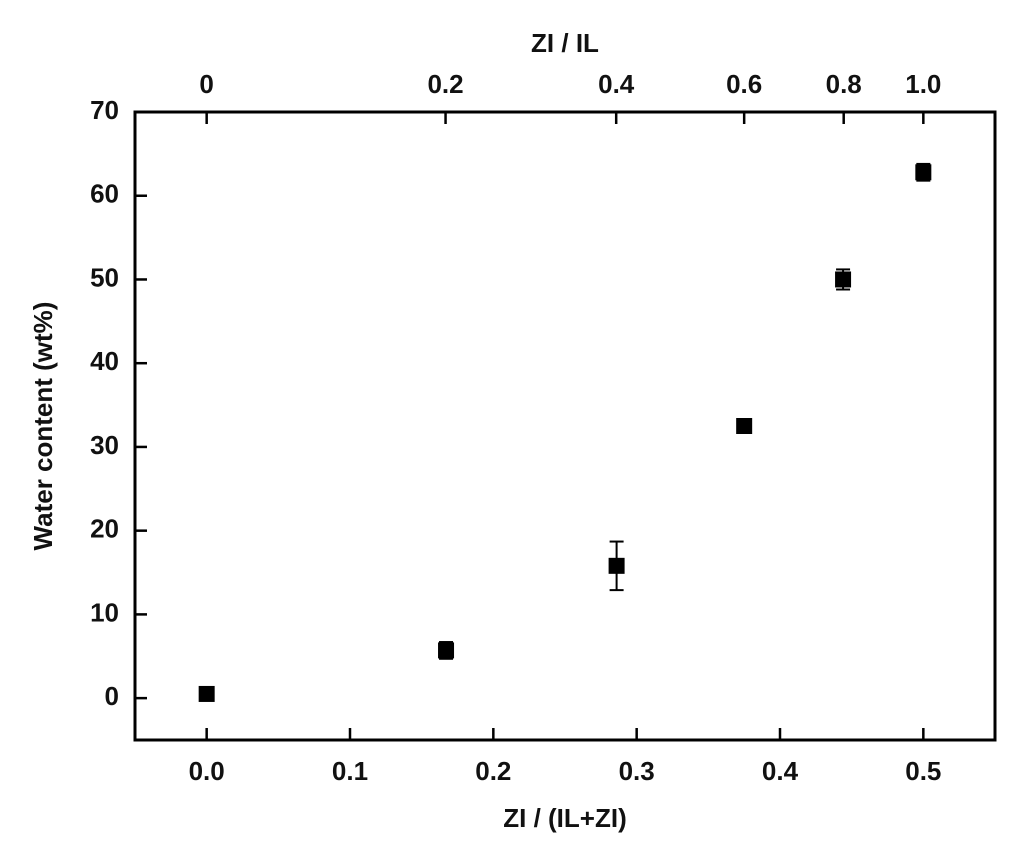 This screenshot has height=867, width=1024. Describe the element at coordinates (616, 84) in the screenshot. I see `x2-tick-label: 0.4` at that location.